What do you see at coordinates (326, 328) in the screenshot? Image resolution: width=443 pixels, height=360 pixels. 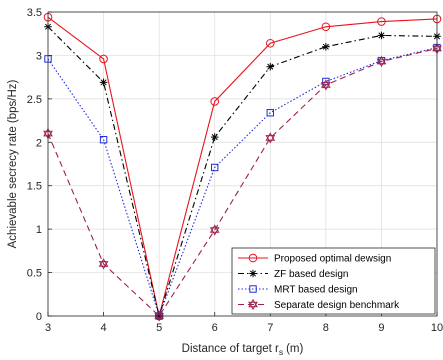 I see `x-tick-label: 8` at bounding box center [326, 328].